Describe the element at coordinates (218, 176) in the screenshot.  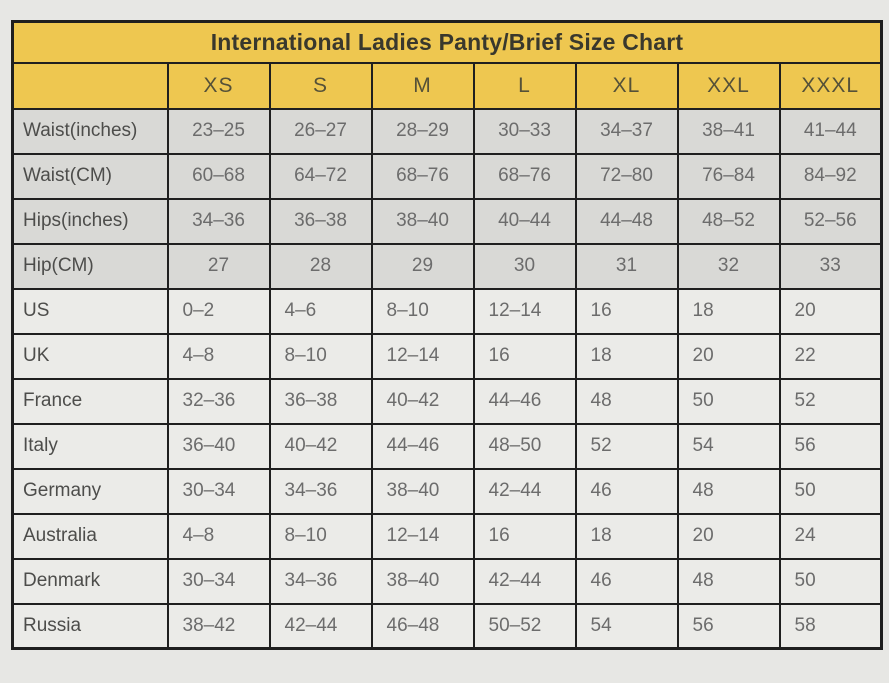
I see `size-value-cell: 60–68` at that location.